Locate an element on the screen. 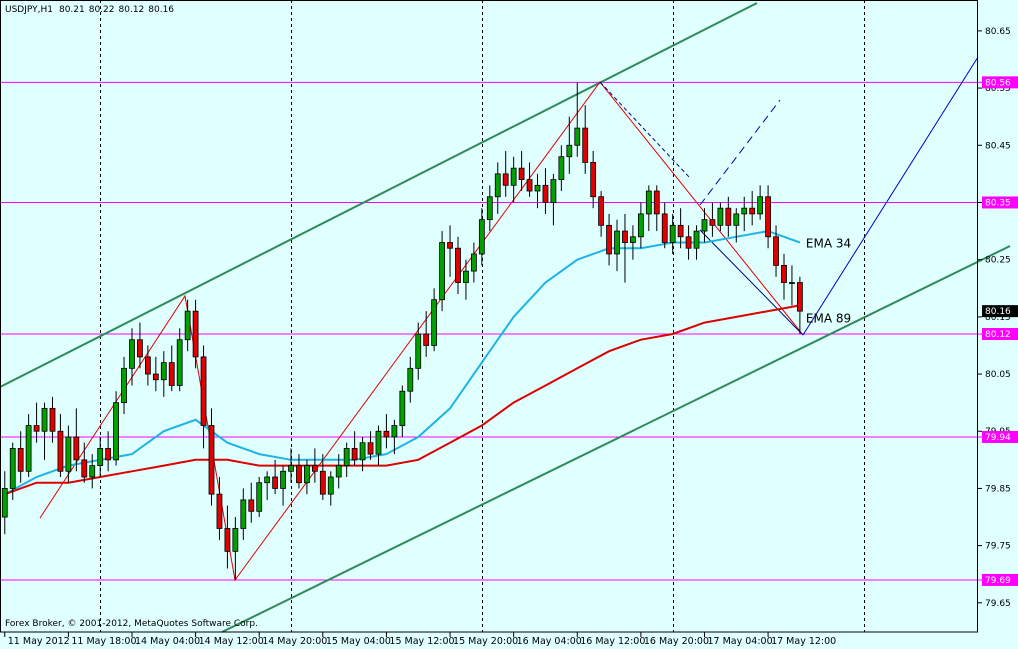 The width and height of the screenshot is (1018, 649). y-tick-label: 80.55 is located at coordinates (998, 89).